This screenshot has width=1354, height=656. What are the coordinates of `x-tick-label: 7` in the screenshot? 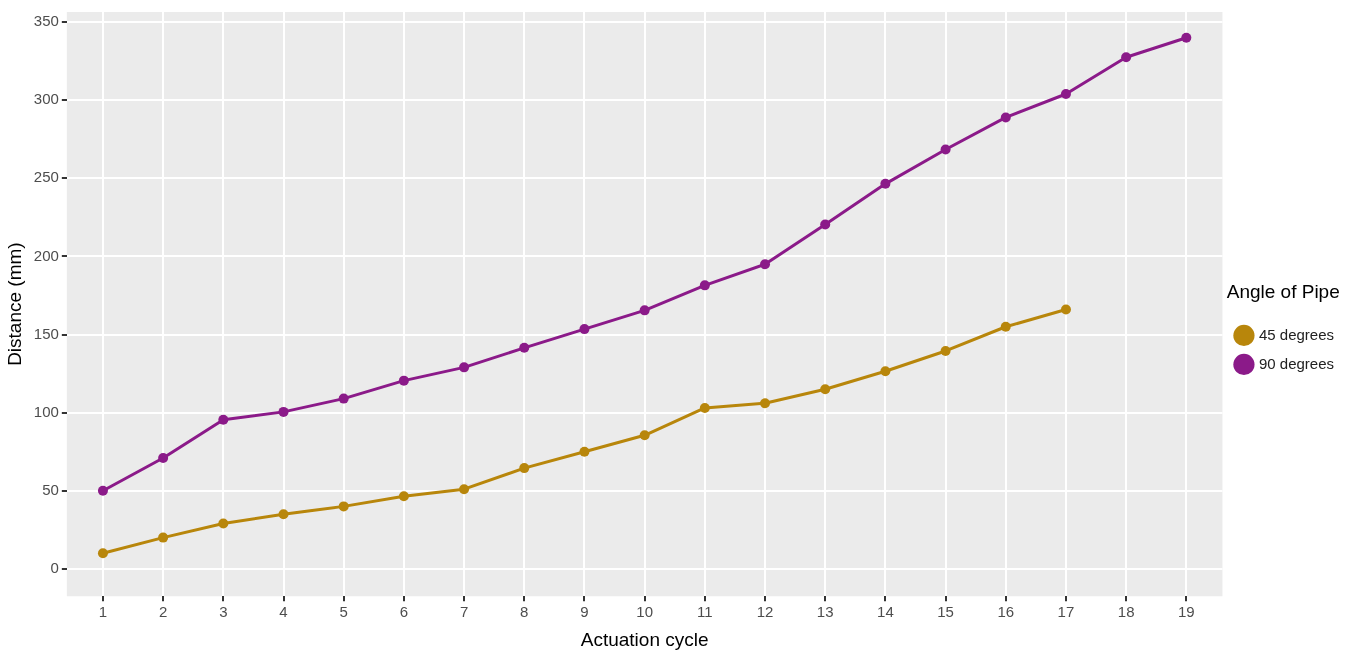 It's located at (464, 612).